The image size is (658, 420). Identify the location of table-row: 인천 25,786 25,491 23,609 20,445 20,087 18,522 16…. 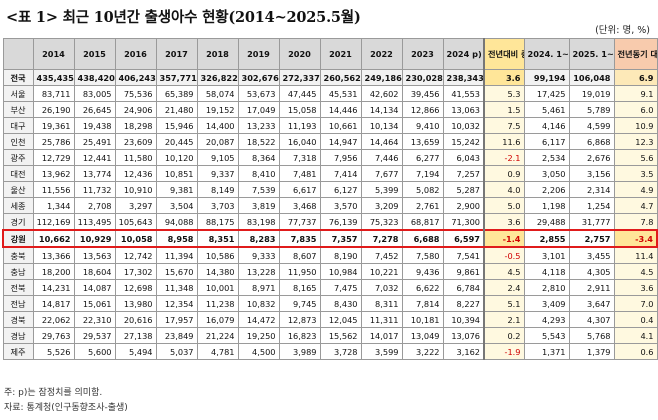
(330, 141).